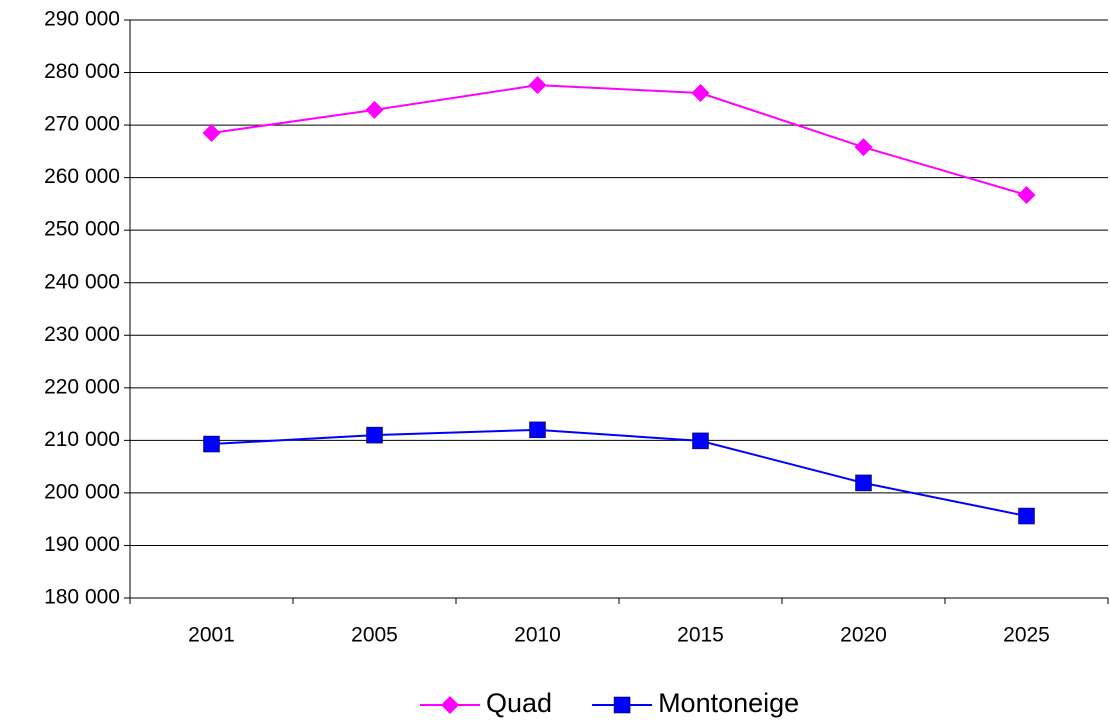  I want to click on y-tick-label: 180 000, so click(82, 597).